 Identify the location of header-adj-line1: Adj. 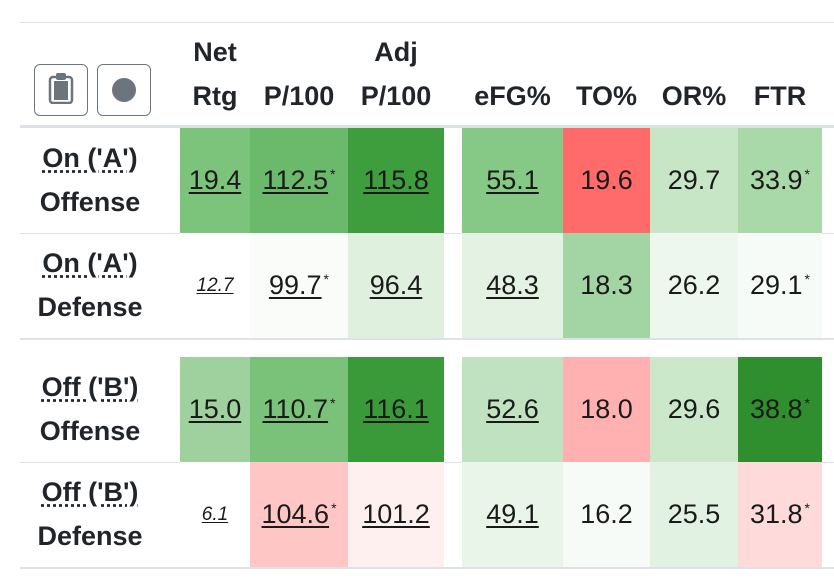
(396, 52).